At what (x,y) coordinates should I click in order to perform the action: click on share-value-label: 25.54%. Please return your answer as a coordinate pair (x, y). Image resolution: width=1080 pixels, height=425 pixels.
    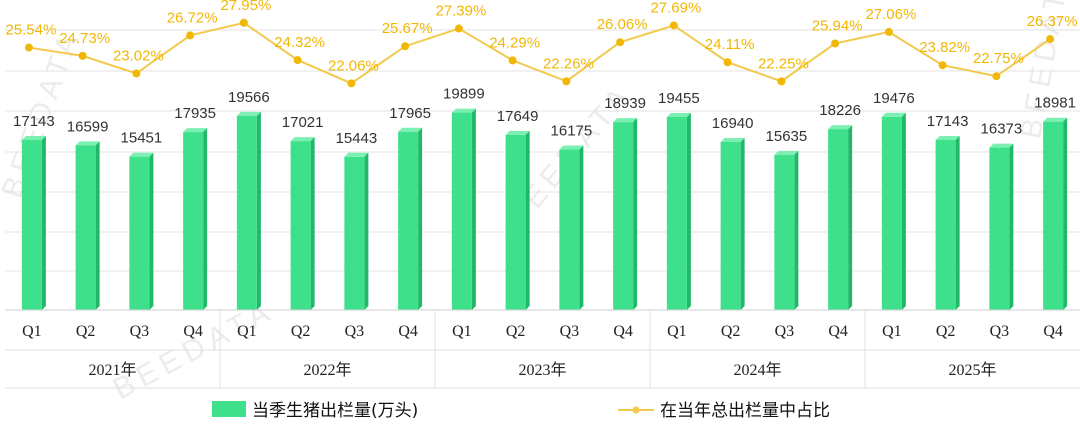
    Looking at the image, I should click on (30, 30).